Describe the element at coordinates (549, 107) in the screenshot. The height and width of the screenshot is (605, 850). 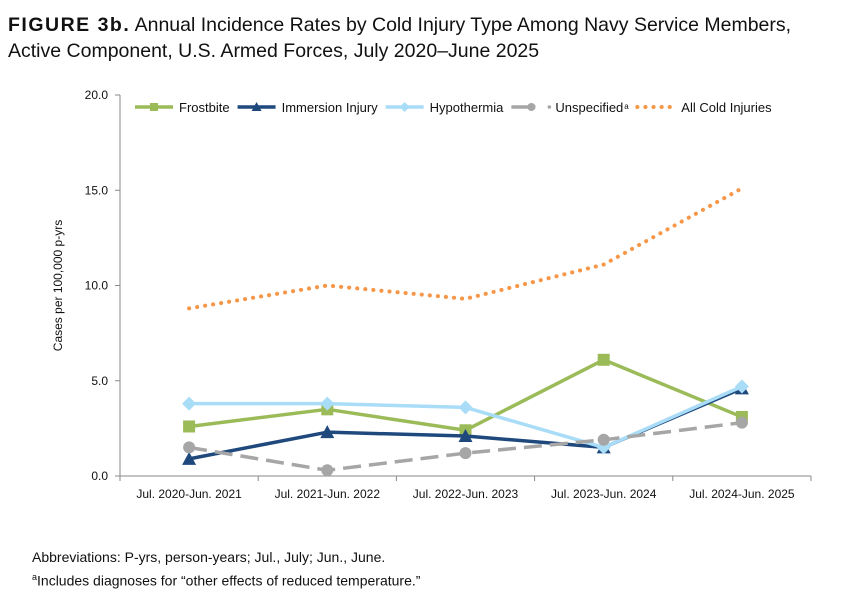
I see `legend-swatch-dot` at that location.